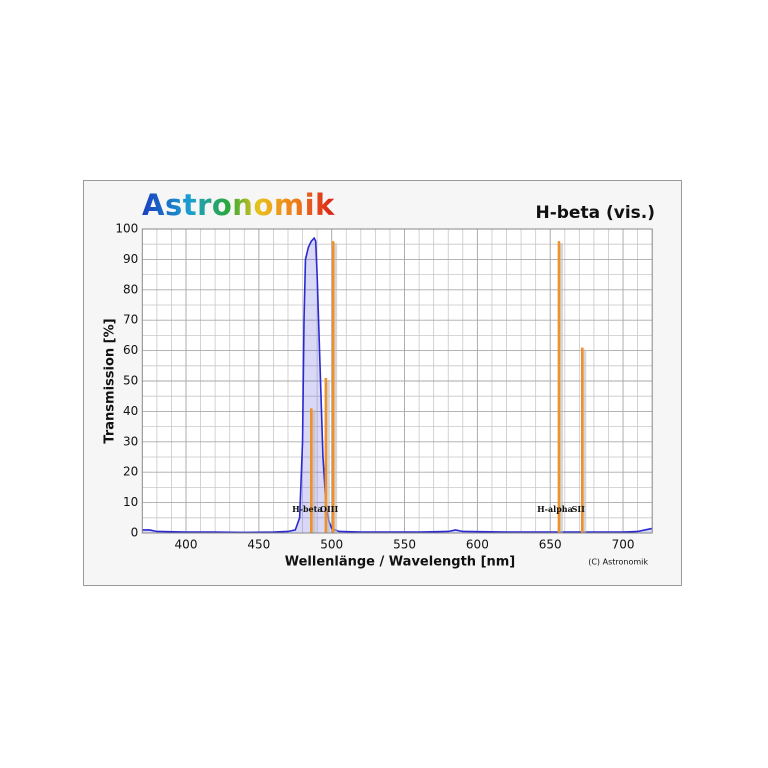 The image size is (768, 768). I want to click on x-tick-label: 600, so click(477, 545).